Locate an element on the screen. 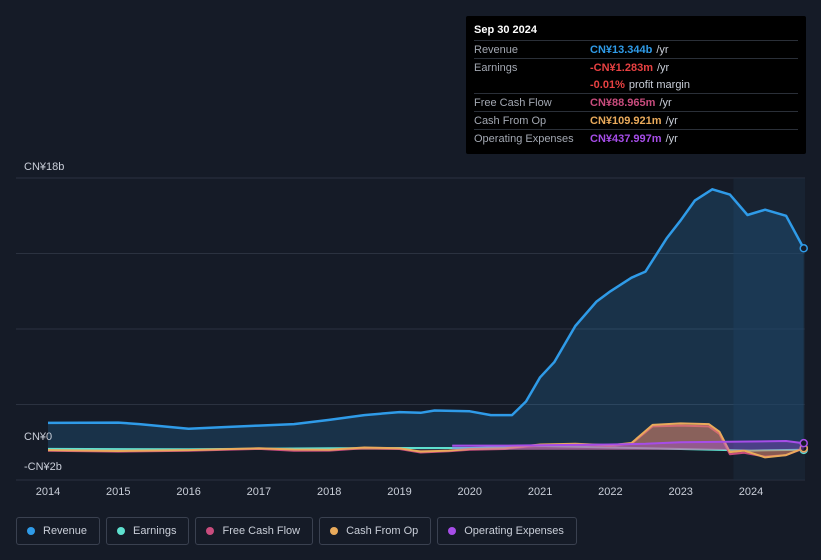 This screenshot has width=821, height=560. legend-item-revenue: Revenue is located at coordinates (58, 531).